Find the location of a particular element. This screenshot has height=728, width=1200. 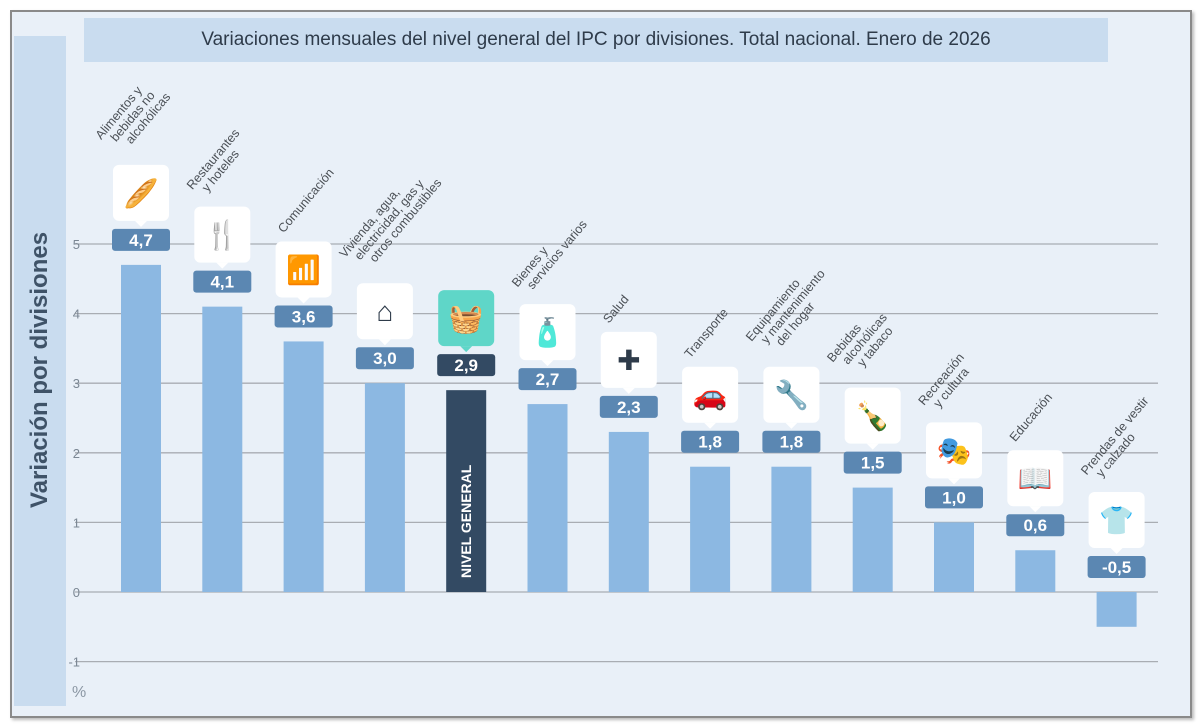

y-unit-label: % is located at coordinates (79, 692).